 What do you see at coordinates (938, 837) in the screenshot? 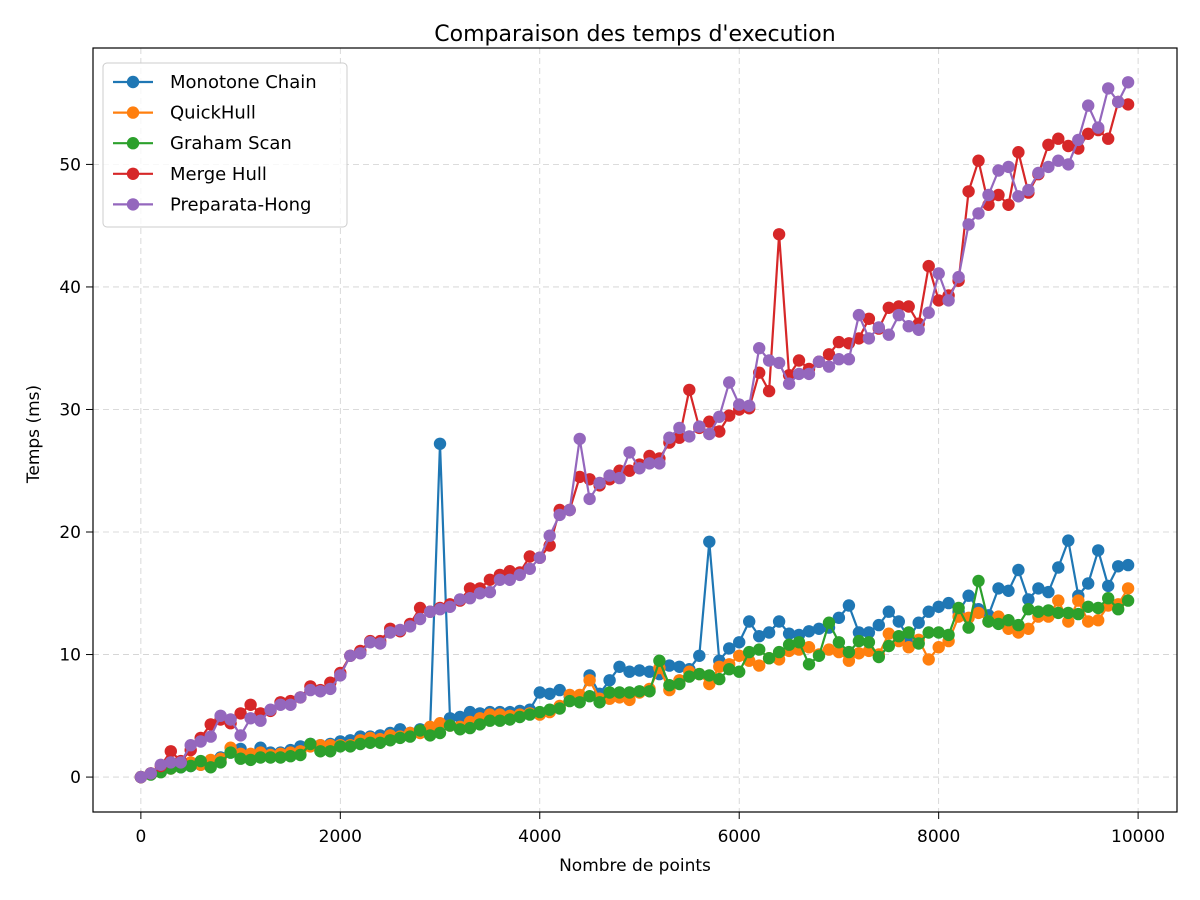
I see `x-tick-label: 8000` at bounding box center [938, 837].